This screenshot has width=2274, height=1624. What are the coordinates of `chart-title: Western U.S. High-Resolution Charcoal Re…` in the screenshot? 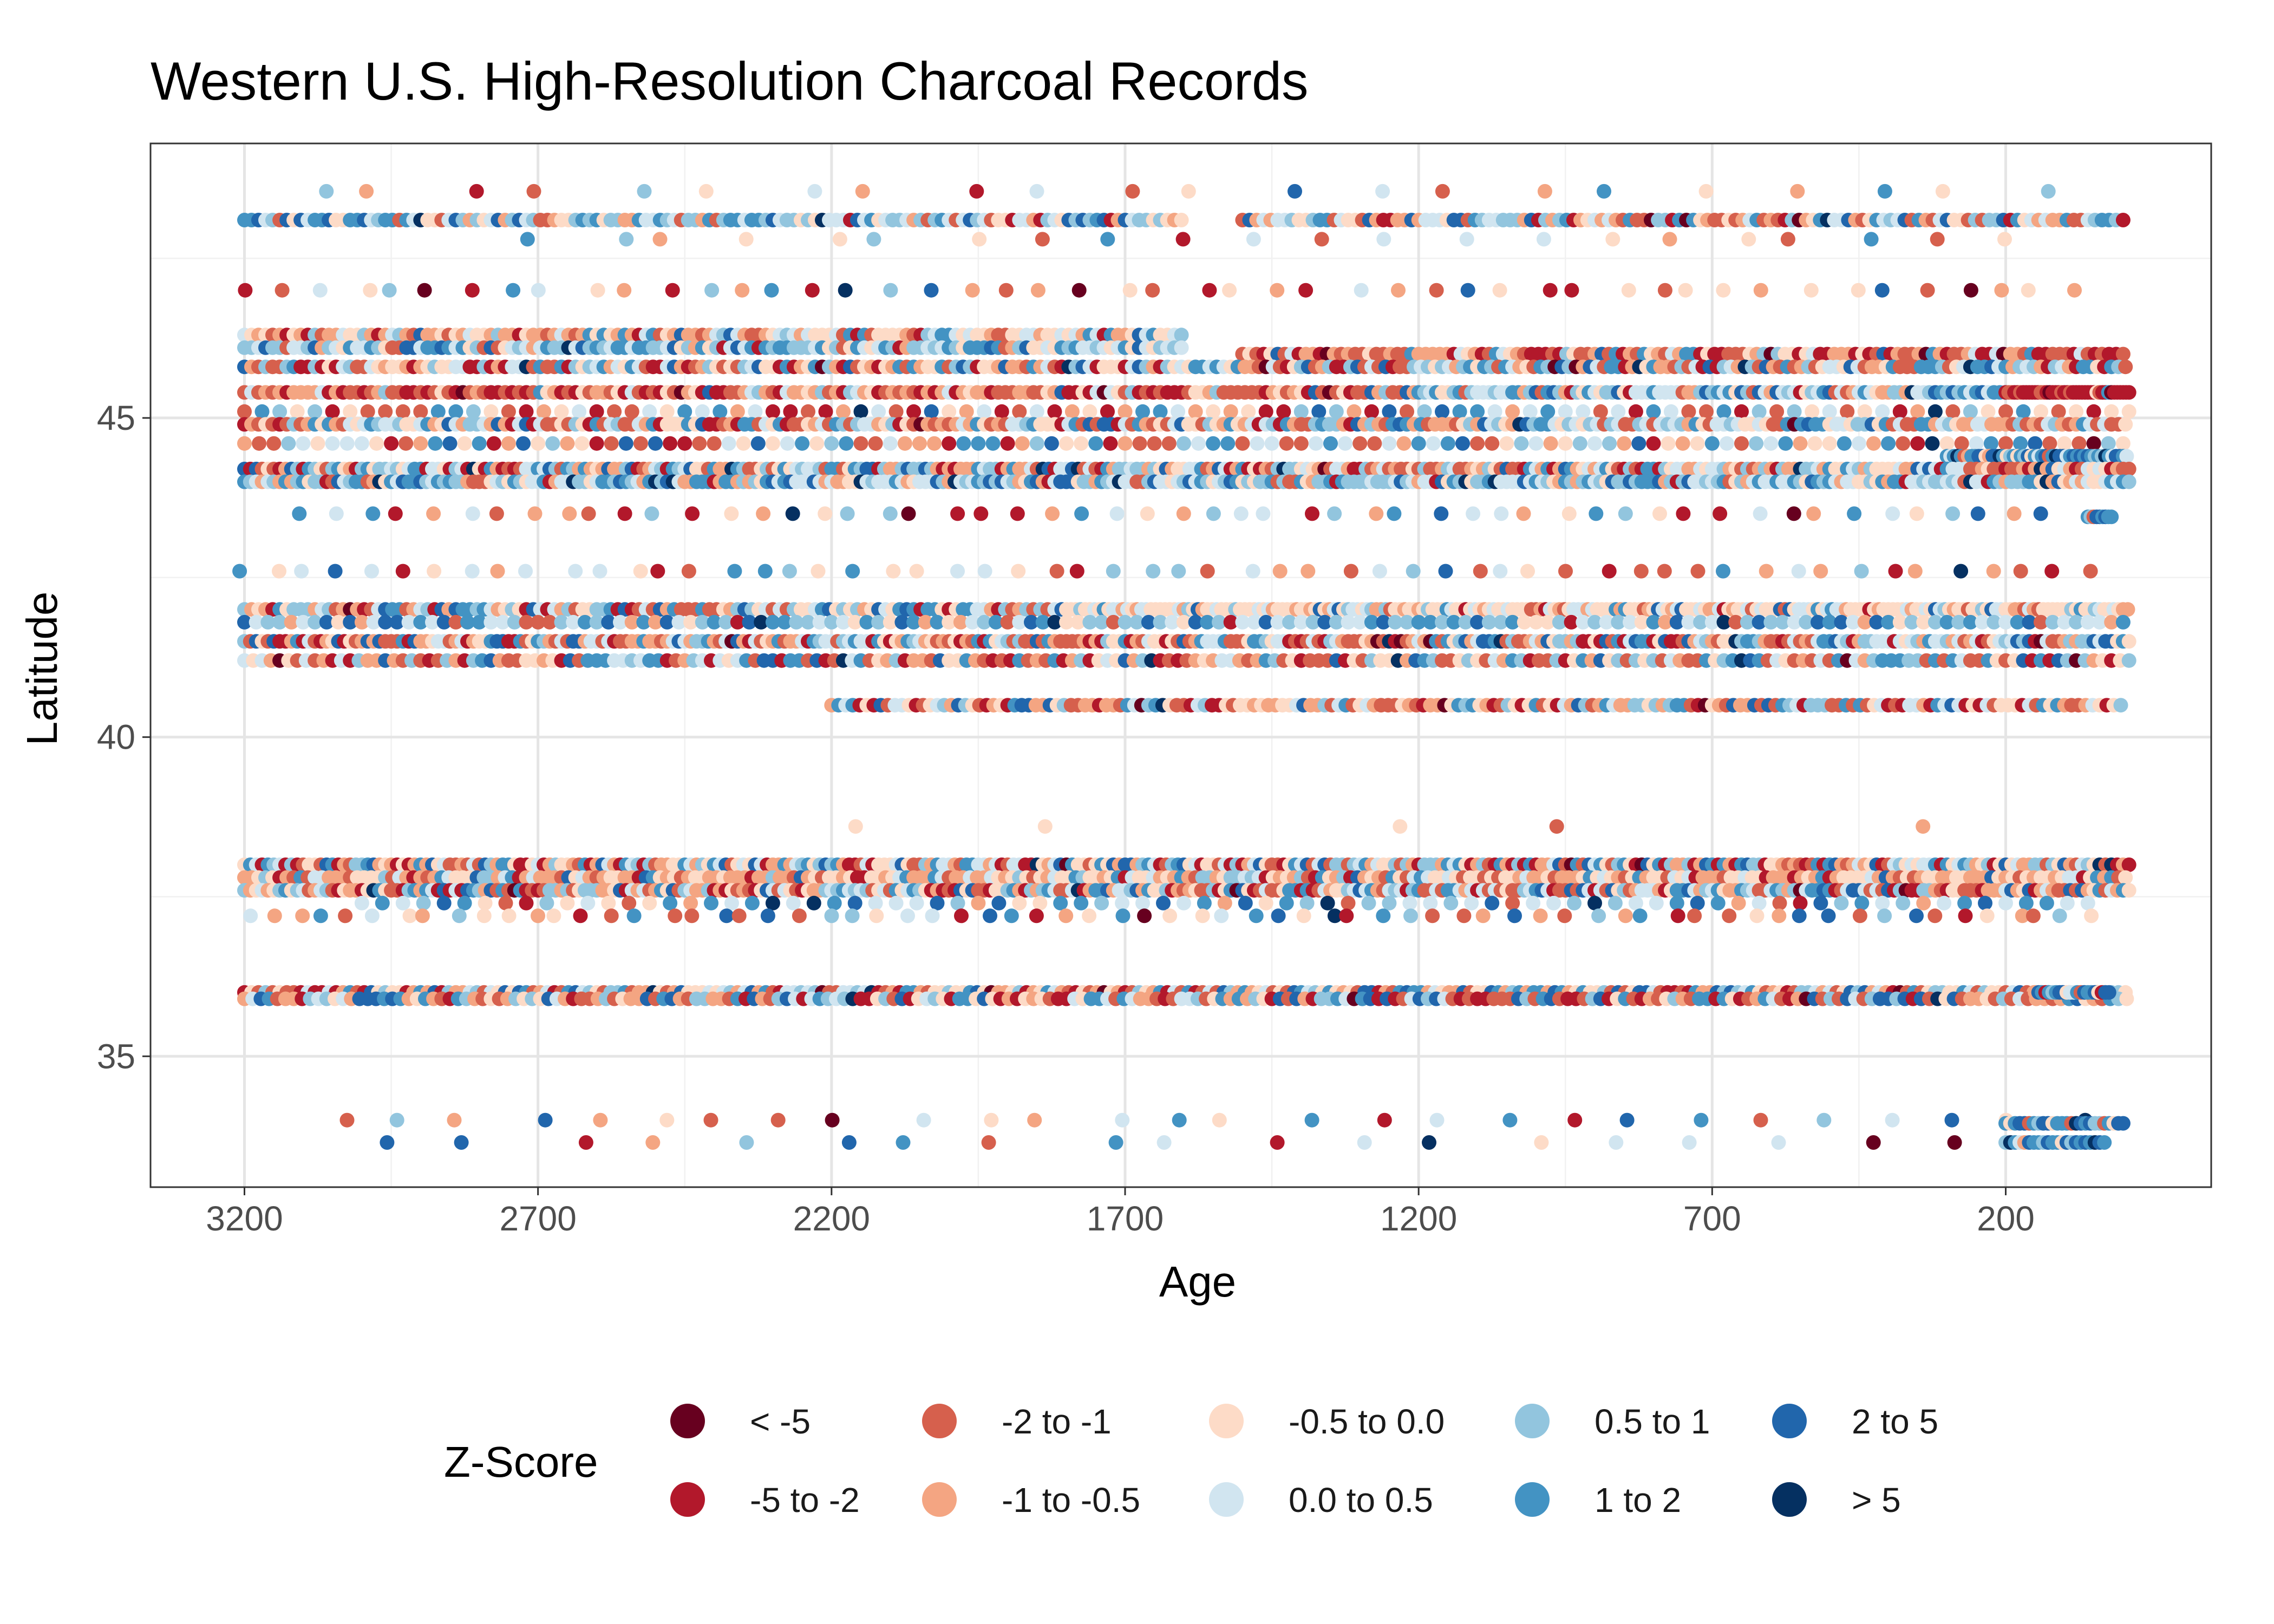 It's located at (730, 81).